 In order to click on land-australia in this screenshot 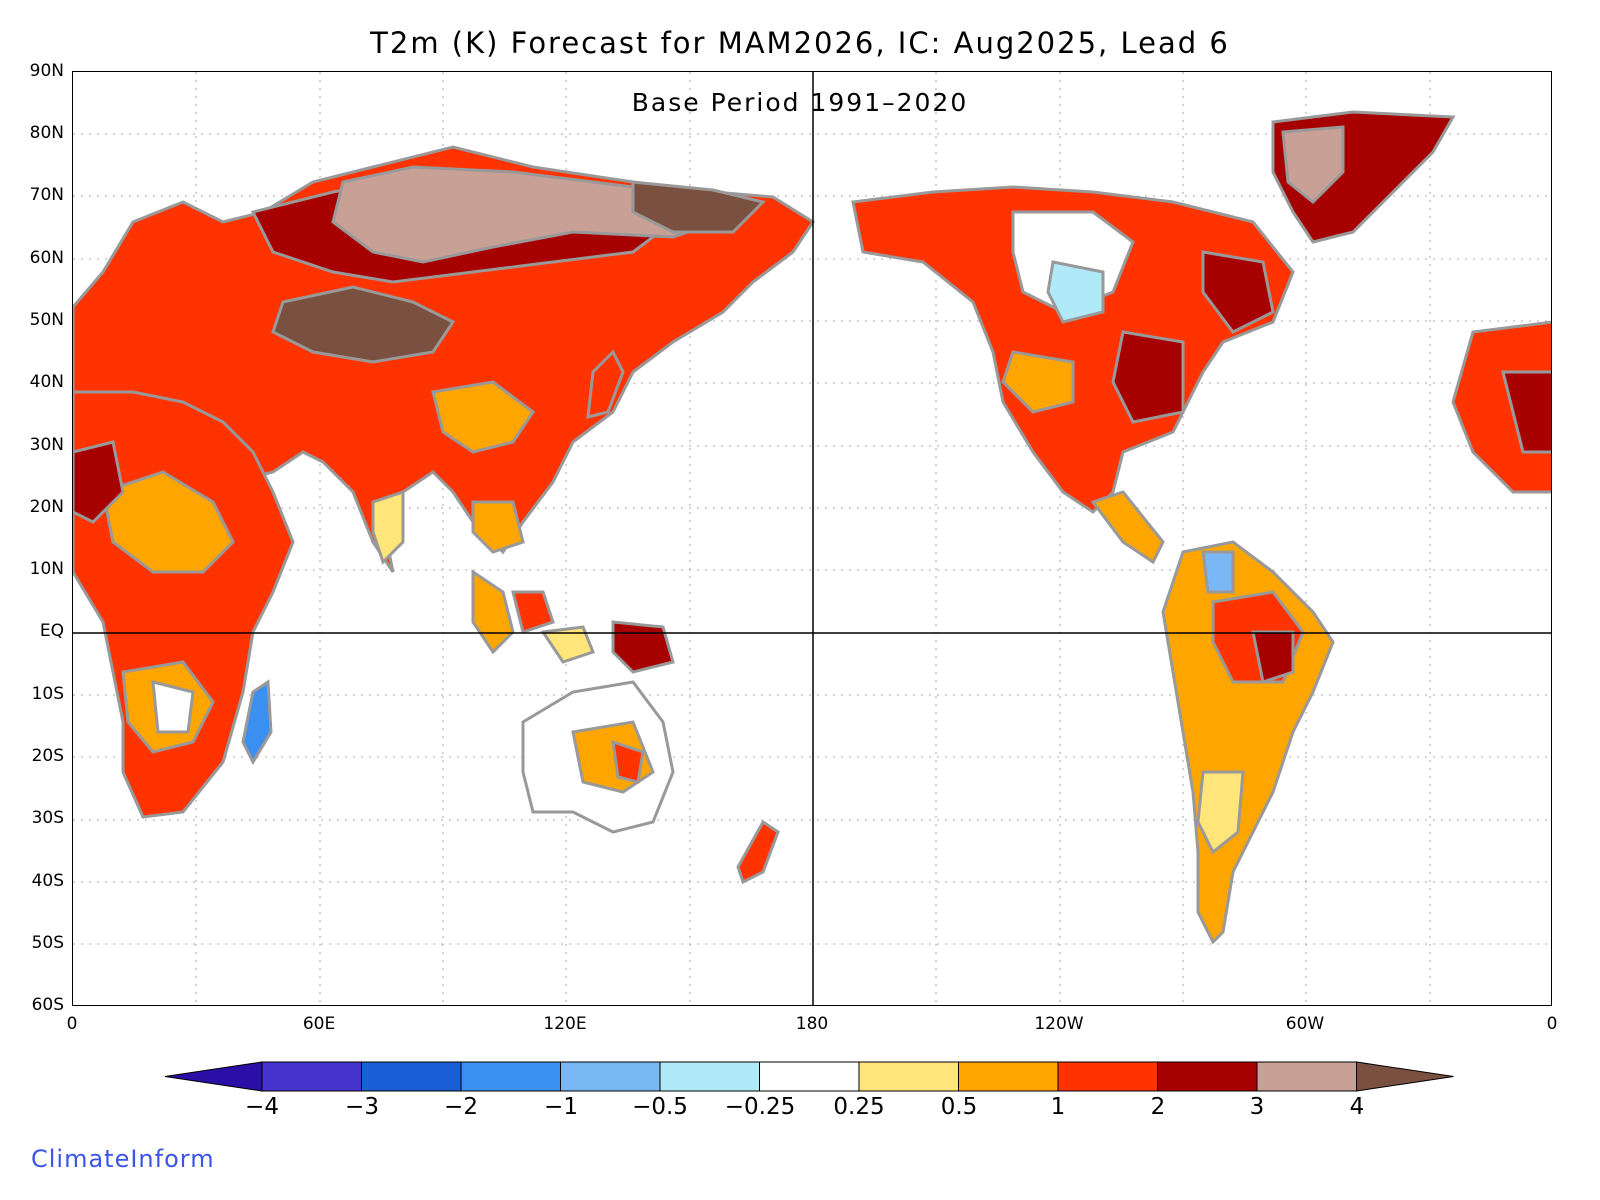, I will do `click(598, 757)`.